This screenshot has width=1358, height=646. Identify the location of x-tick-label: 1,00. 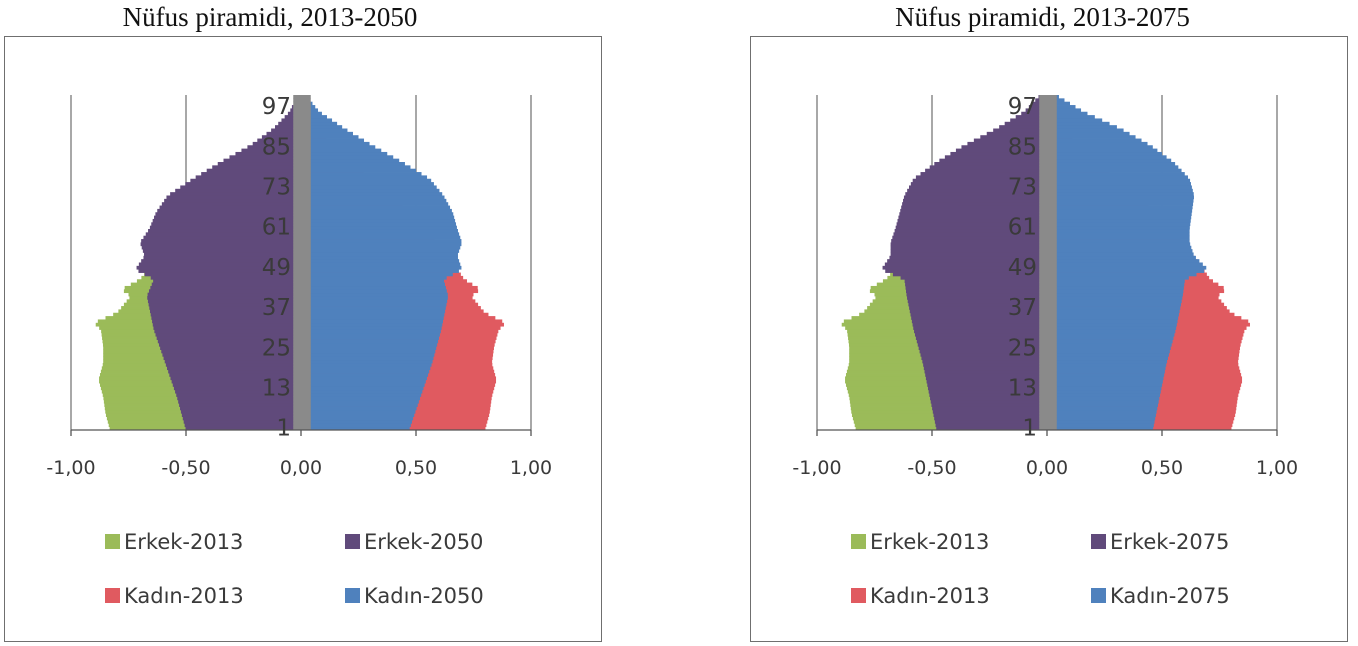
(1277, 468).